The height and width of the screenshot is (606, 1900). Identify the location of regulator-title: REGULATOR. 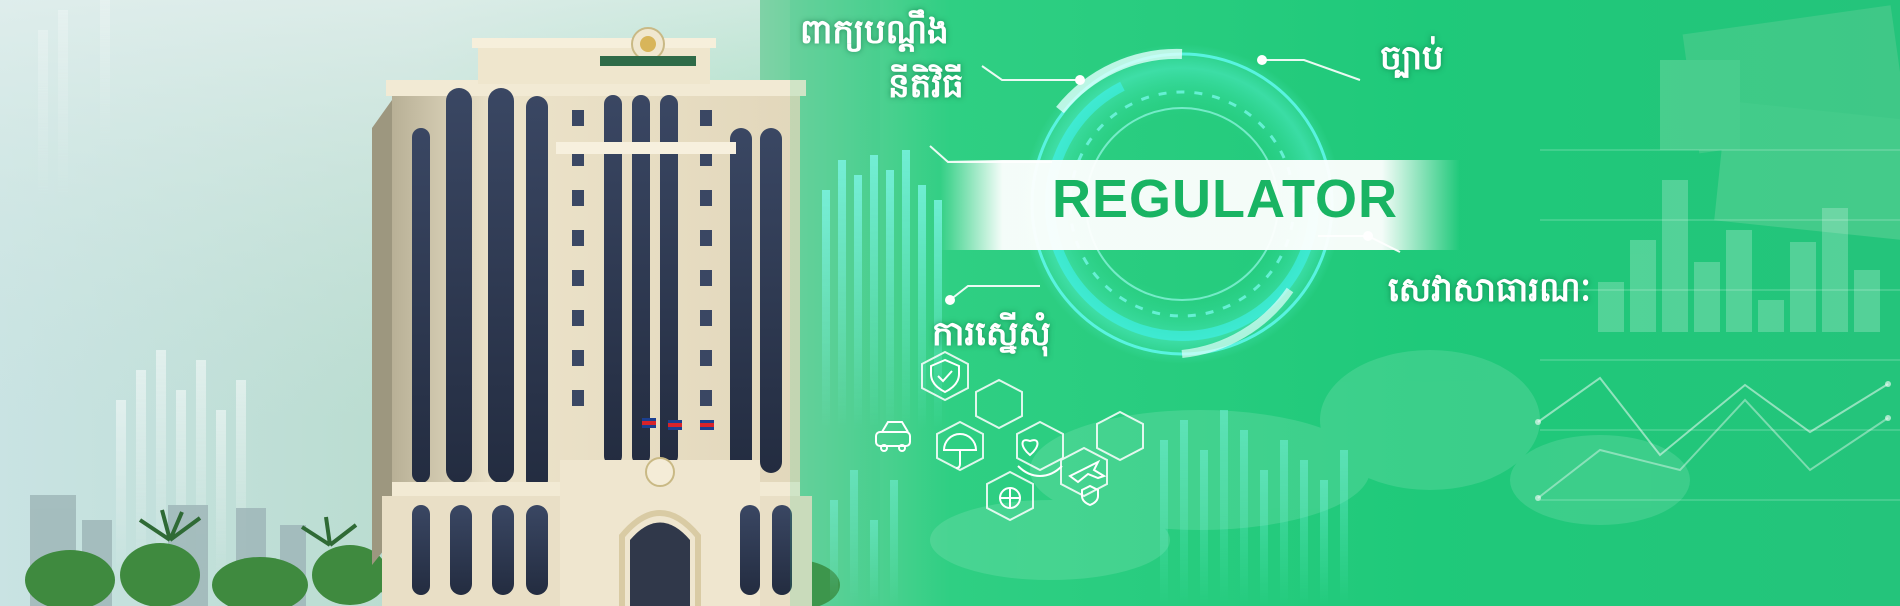
(1225, 199).